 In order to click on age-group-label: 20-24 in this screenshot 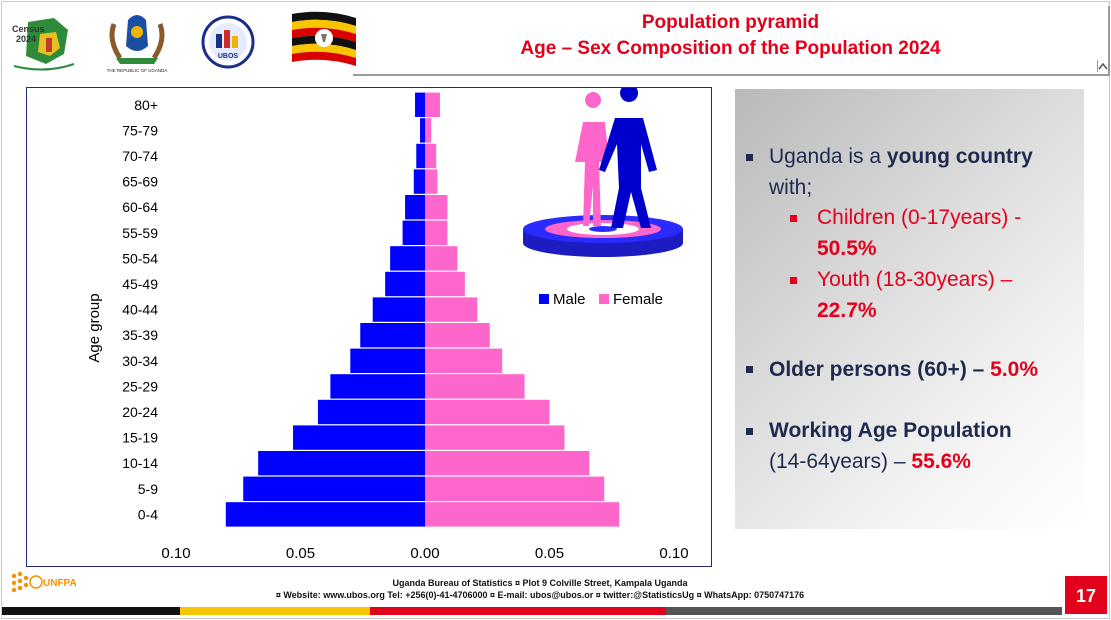, I will do `click(140, 412)`.